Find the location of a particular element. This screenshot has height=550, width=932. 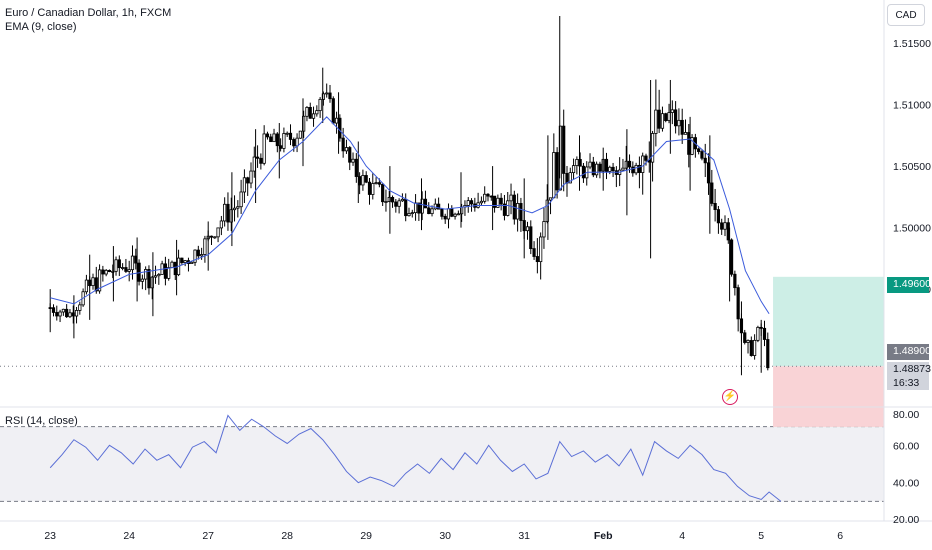

time-tick-label: 28 is located at coordinates (287, 536).